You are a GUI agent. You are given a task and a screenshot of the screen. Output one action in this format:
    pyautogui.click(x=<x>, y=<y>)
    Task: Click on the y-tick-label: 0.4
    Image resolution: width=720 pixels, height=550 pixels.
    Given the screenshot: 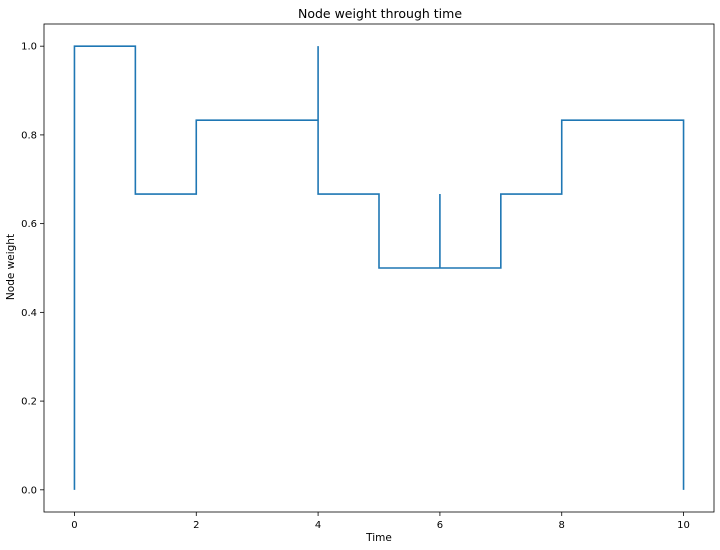 What is the action you would take?
    pyautogui.click(x=29, y=313)
    